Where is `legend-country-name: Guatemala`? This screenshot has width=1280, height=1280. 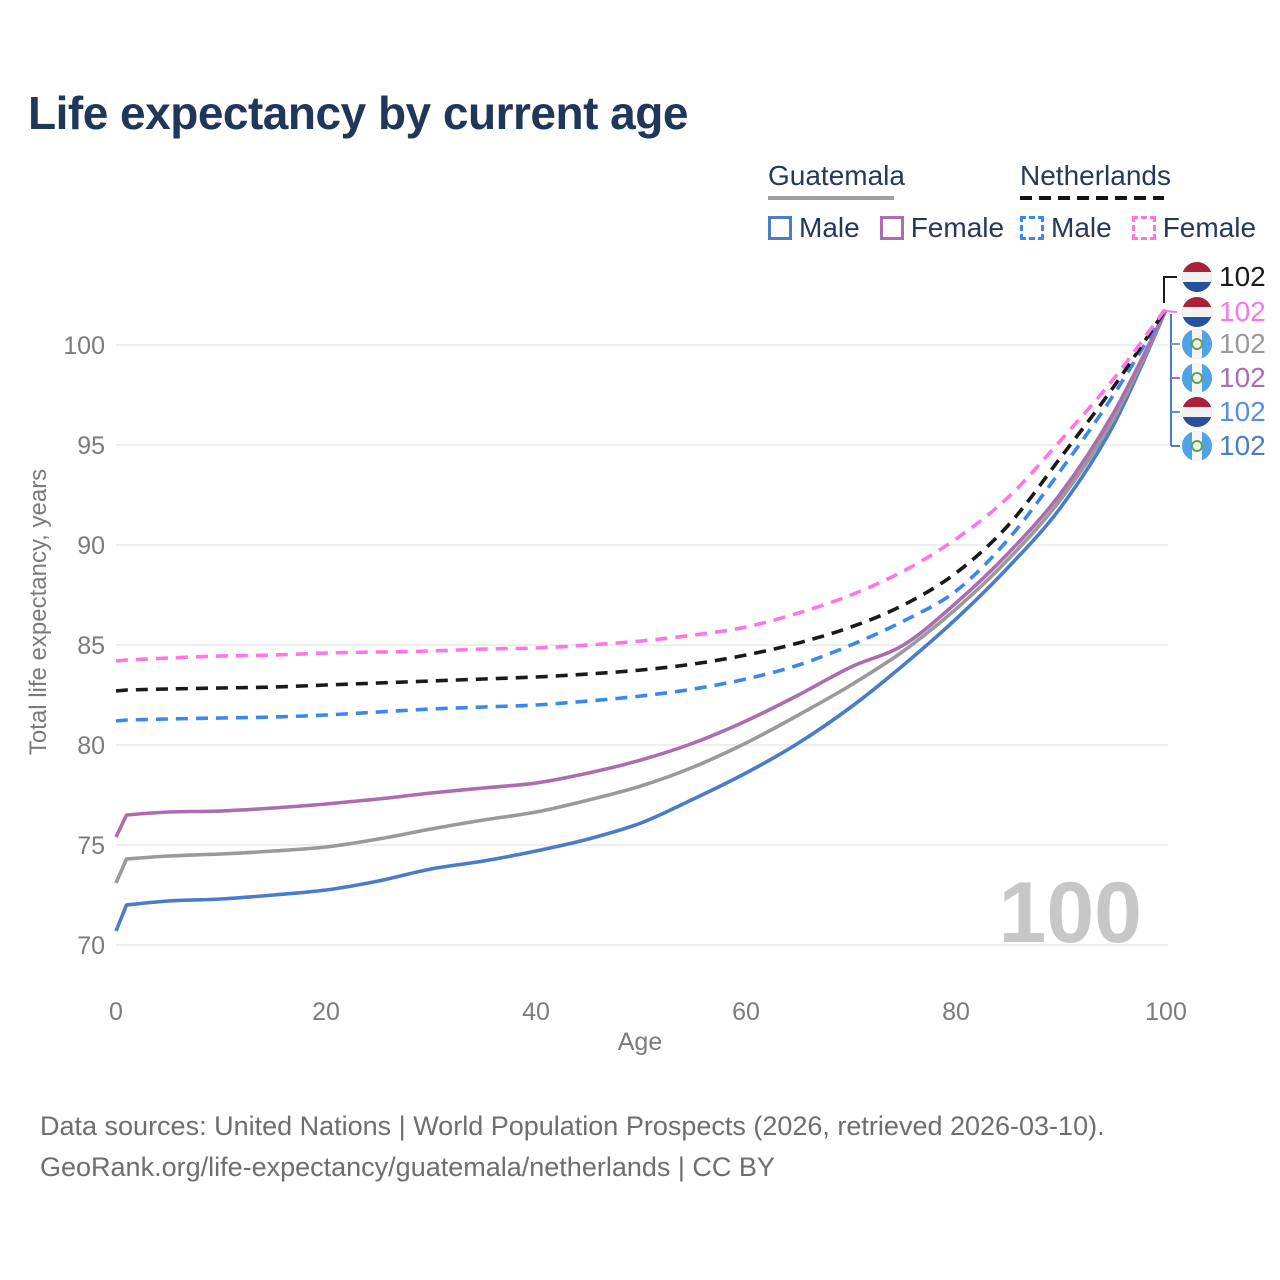
legend-country-name: Guatemala is located at coordinates (836, 175).